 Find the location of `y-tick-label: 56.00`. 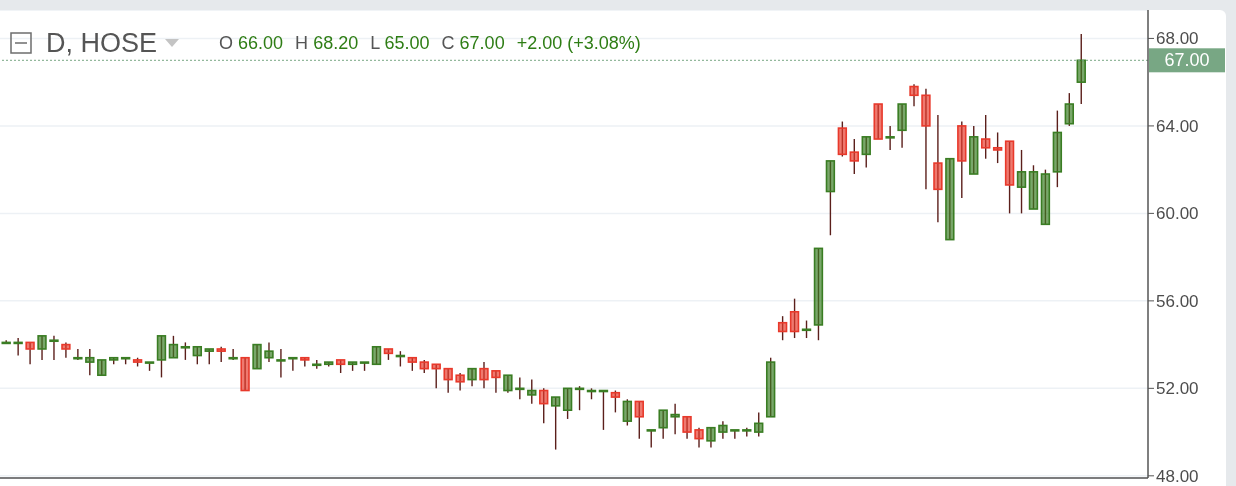

y-tick-label: 56.00 is located at coordinates (1177, 301).